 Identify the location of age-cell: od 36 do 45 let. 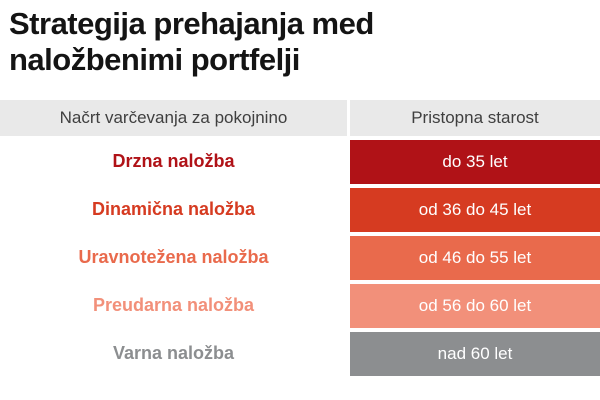
(475, 209).